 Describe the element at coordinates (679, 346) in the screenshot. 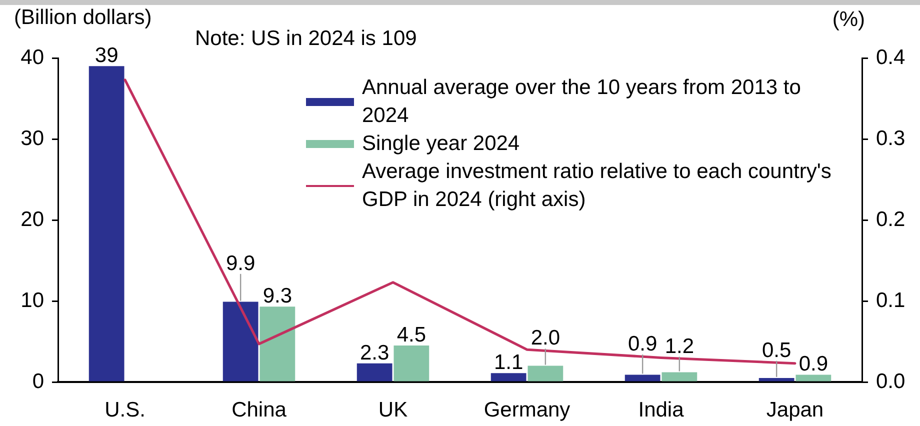

I see `data-label: 1.2` at that location.